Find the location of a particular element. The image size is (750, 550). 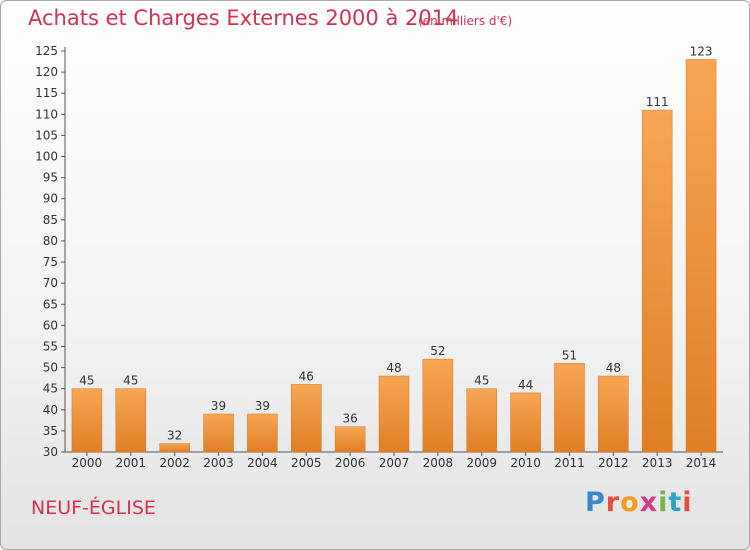

proxiti-logo: Proxiti is located at coordinates (639, 502).